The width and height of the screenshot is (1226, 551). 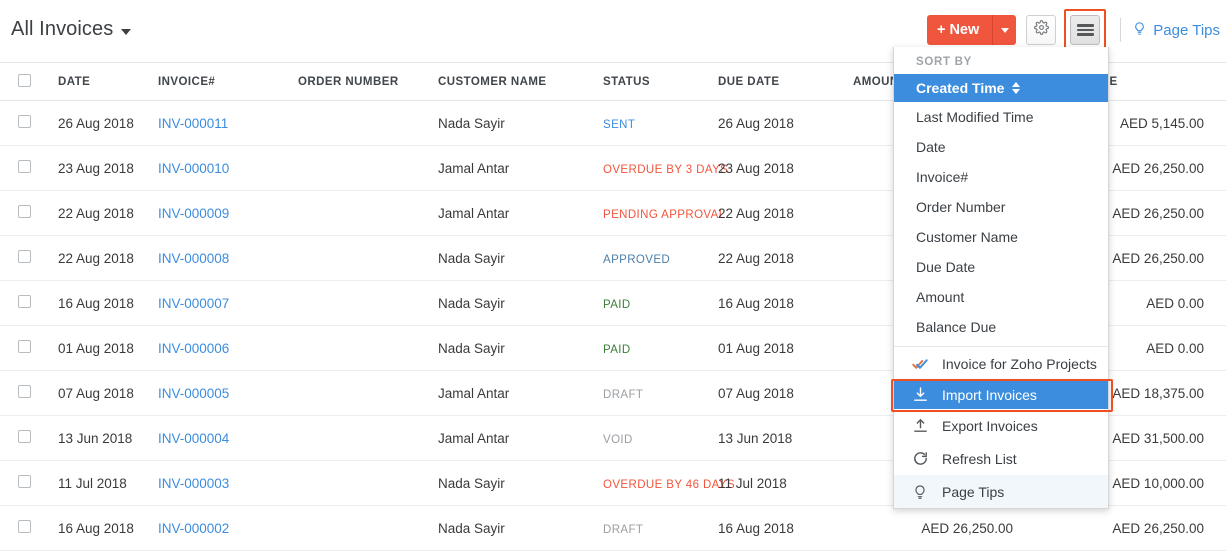 What do you see at coordinates (660, 438) in the screenshot?
I see `cell-status: VOID` at bounding box center [660, 438].